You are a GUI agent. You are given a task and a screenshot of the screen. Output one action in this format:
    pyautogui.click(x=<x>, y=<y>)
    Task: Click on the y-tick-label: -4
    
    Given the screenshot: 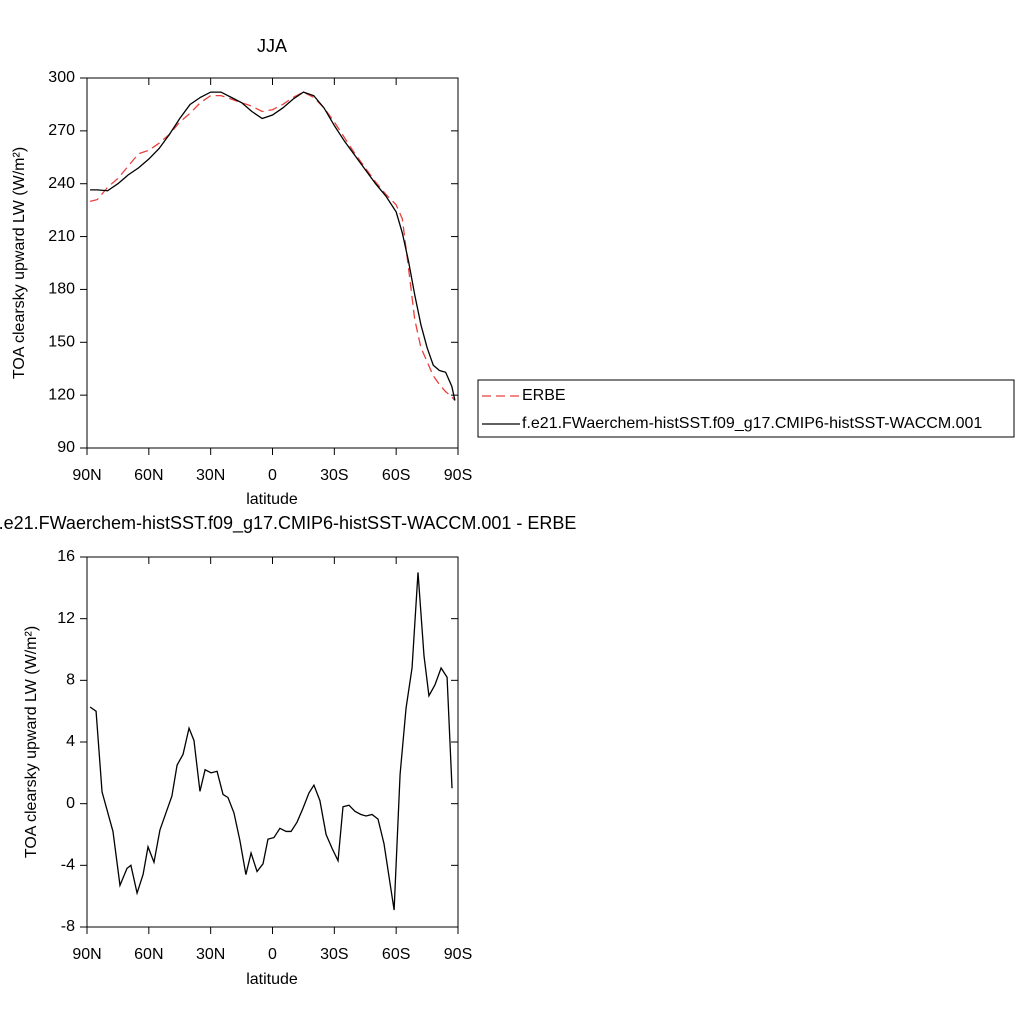 What is the action you would take?
    pyautogui.click(x=68, y=865)
    